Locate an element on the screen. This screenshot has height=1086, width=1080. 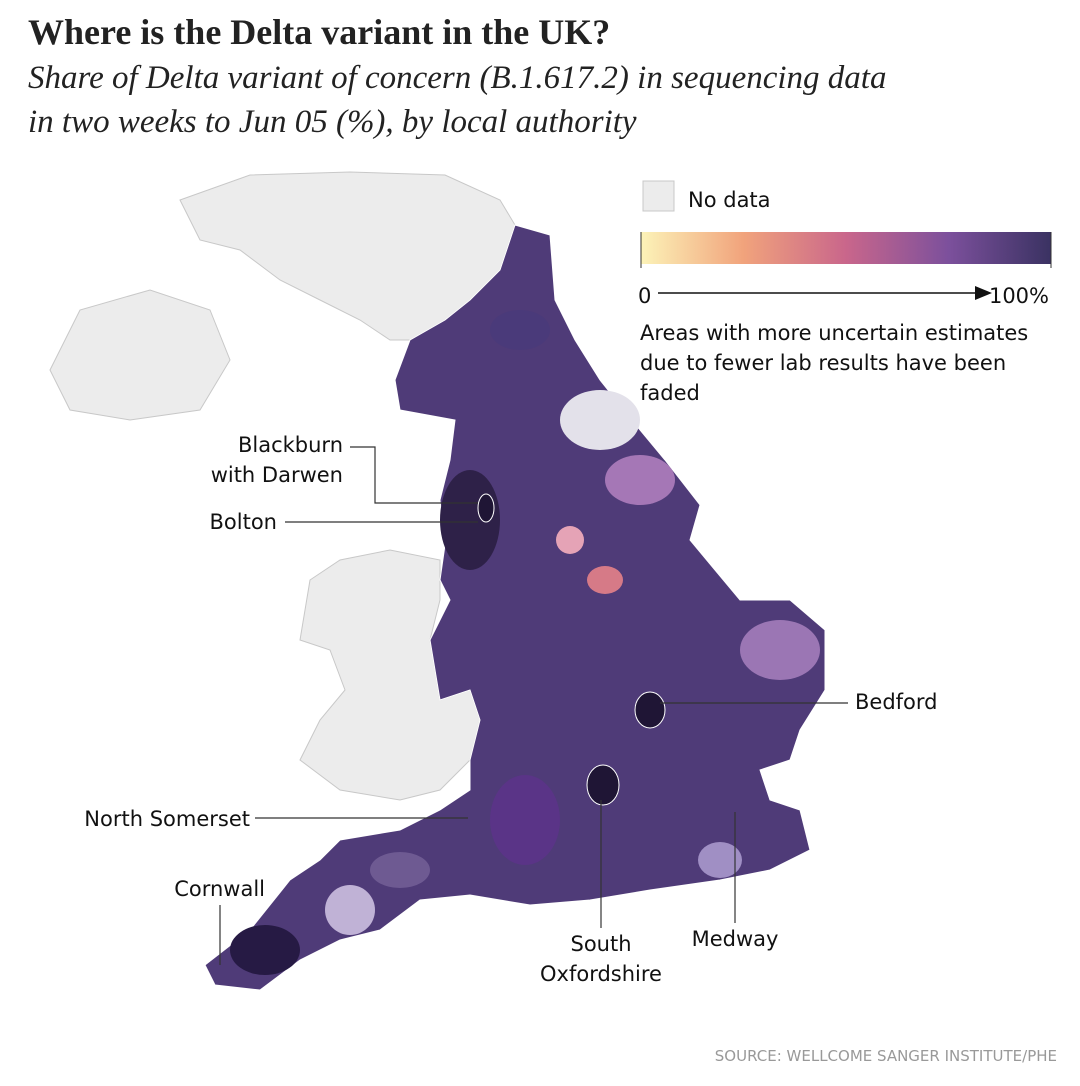
scale-max: 100% is located at coordinates (1019, 296).